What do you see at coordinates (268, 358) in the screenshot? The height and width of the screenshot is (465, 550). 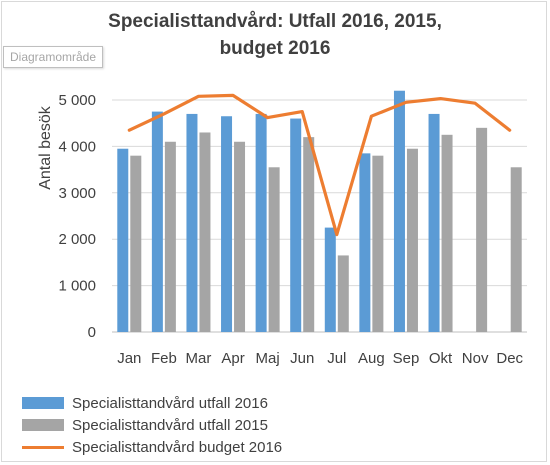 I see `x-tick-label: Maj` at bounding box center [268, 358].